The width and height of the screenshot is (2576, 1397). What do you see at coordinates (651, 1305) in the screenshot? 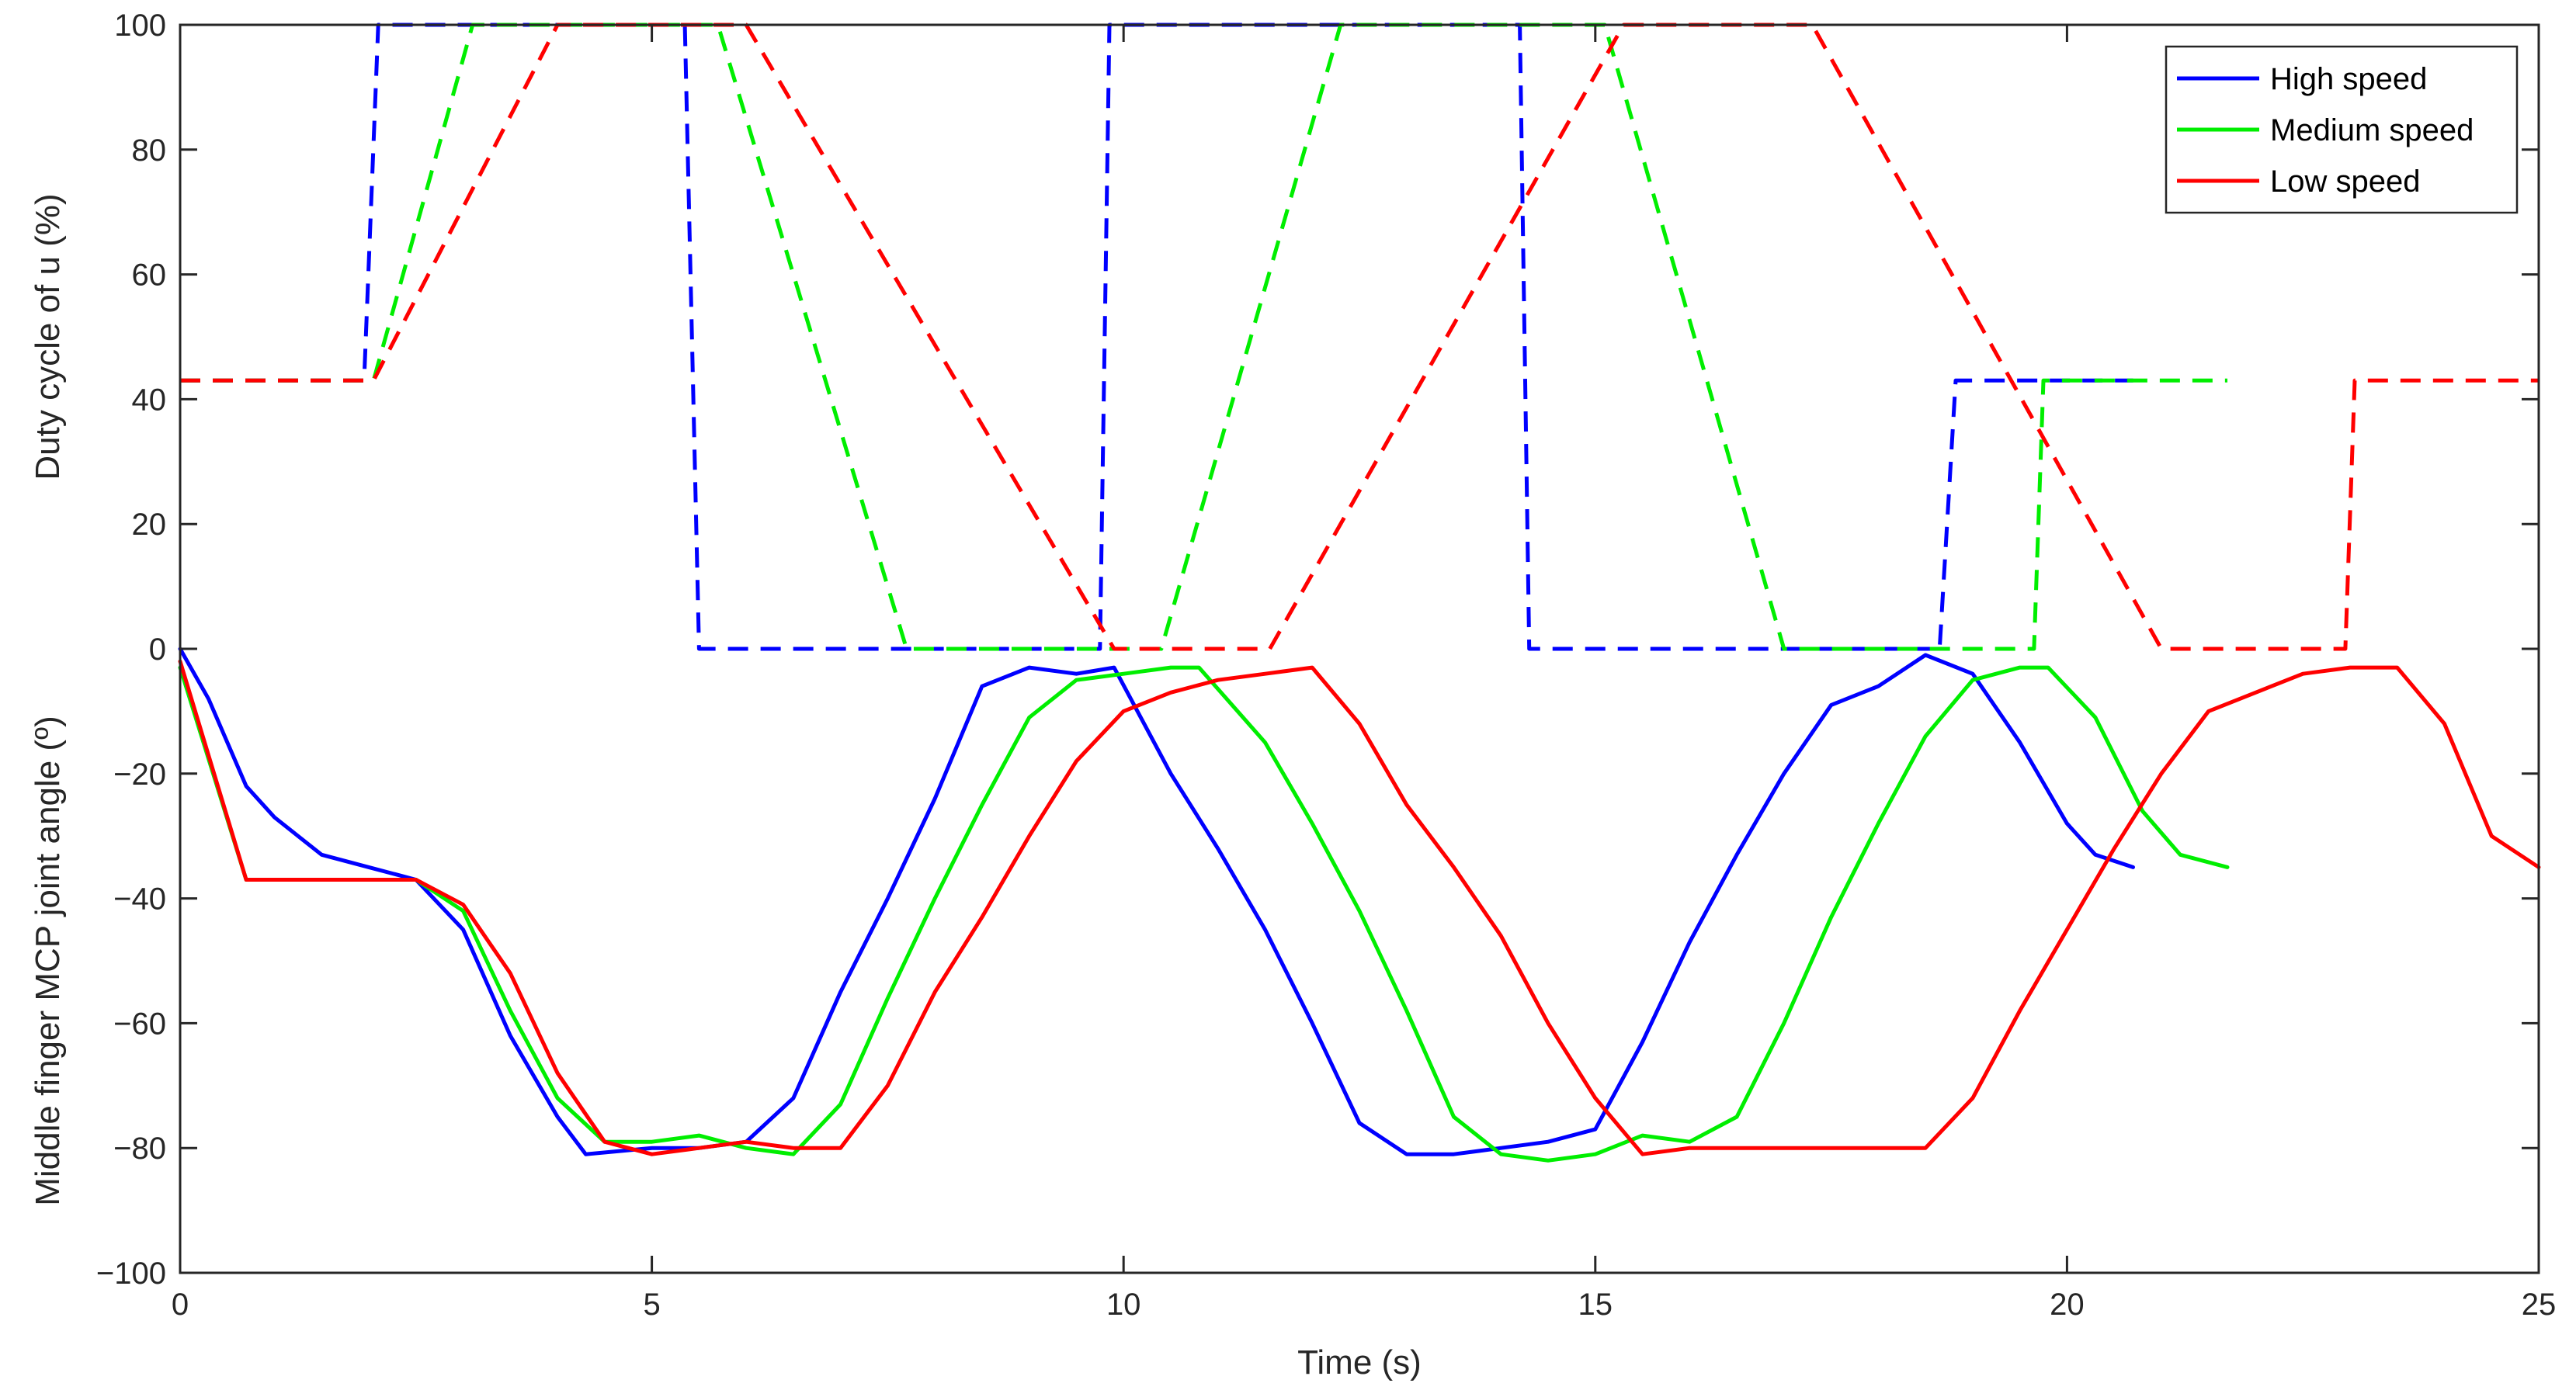
I see `x-tick-label-1: 5` at bounding box center [651, 1305].